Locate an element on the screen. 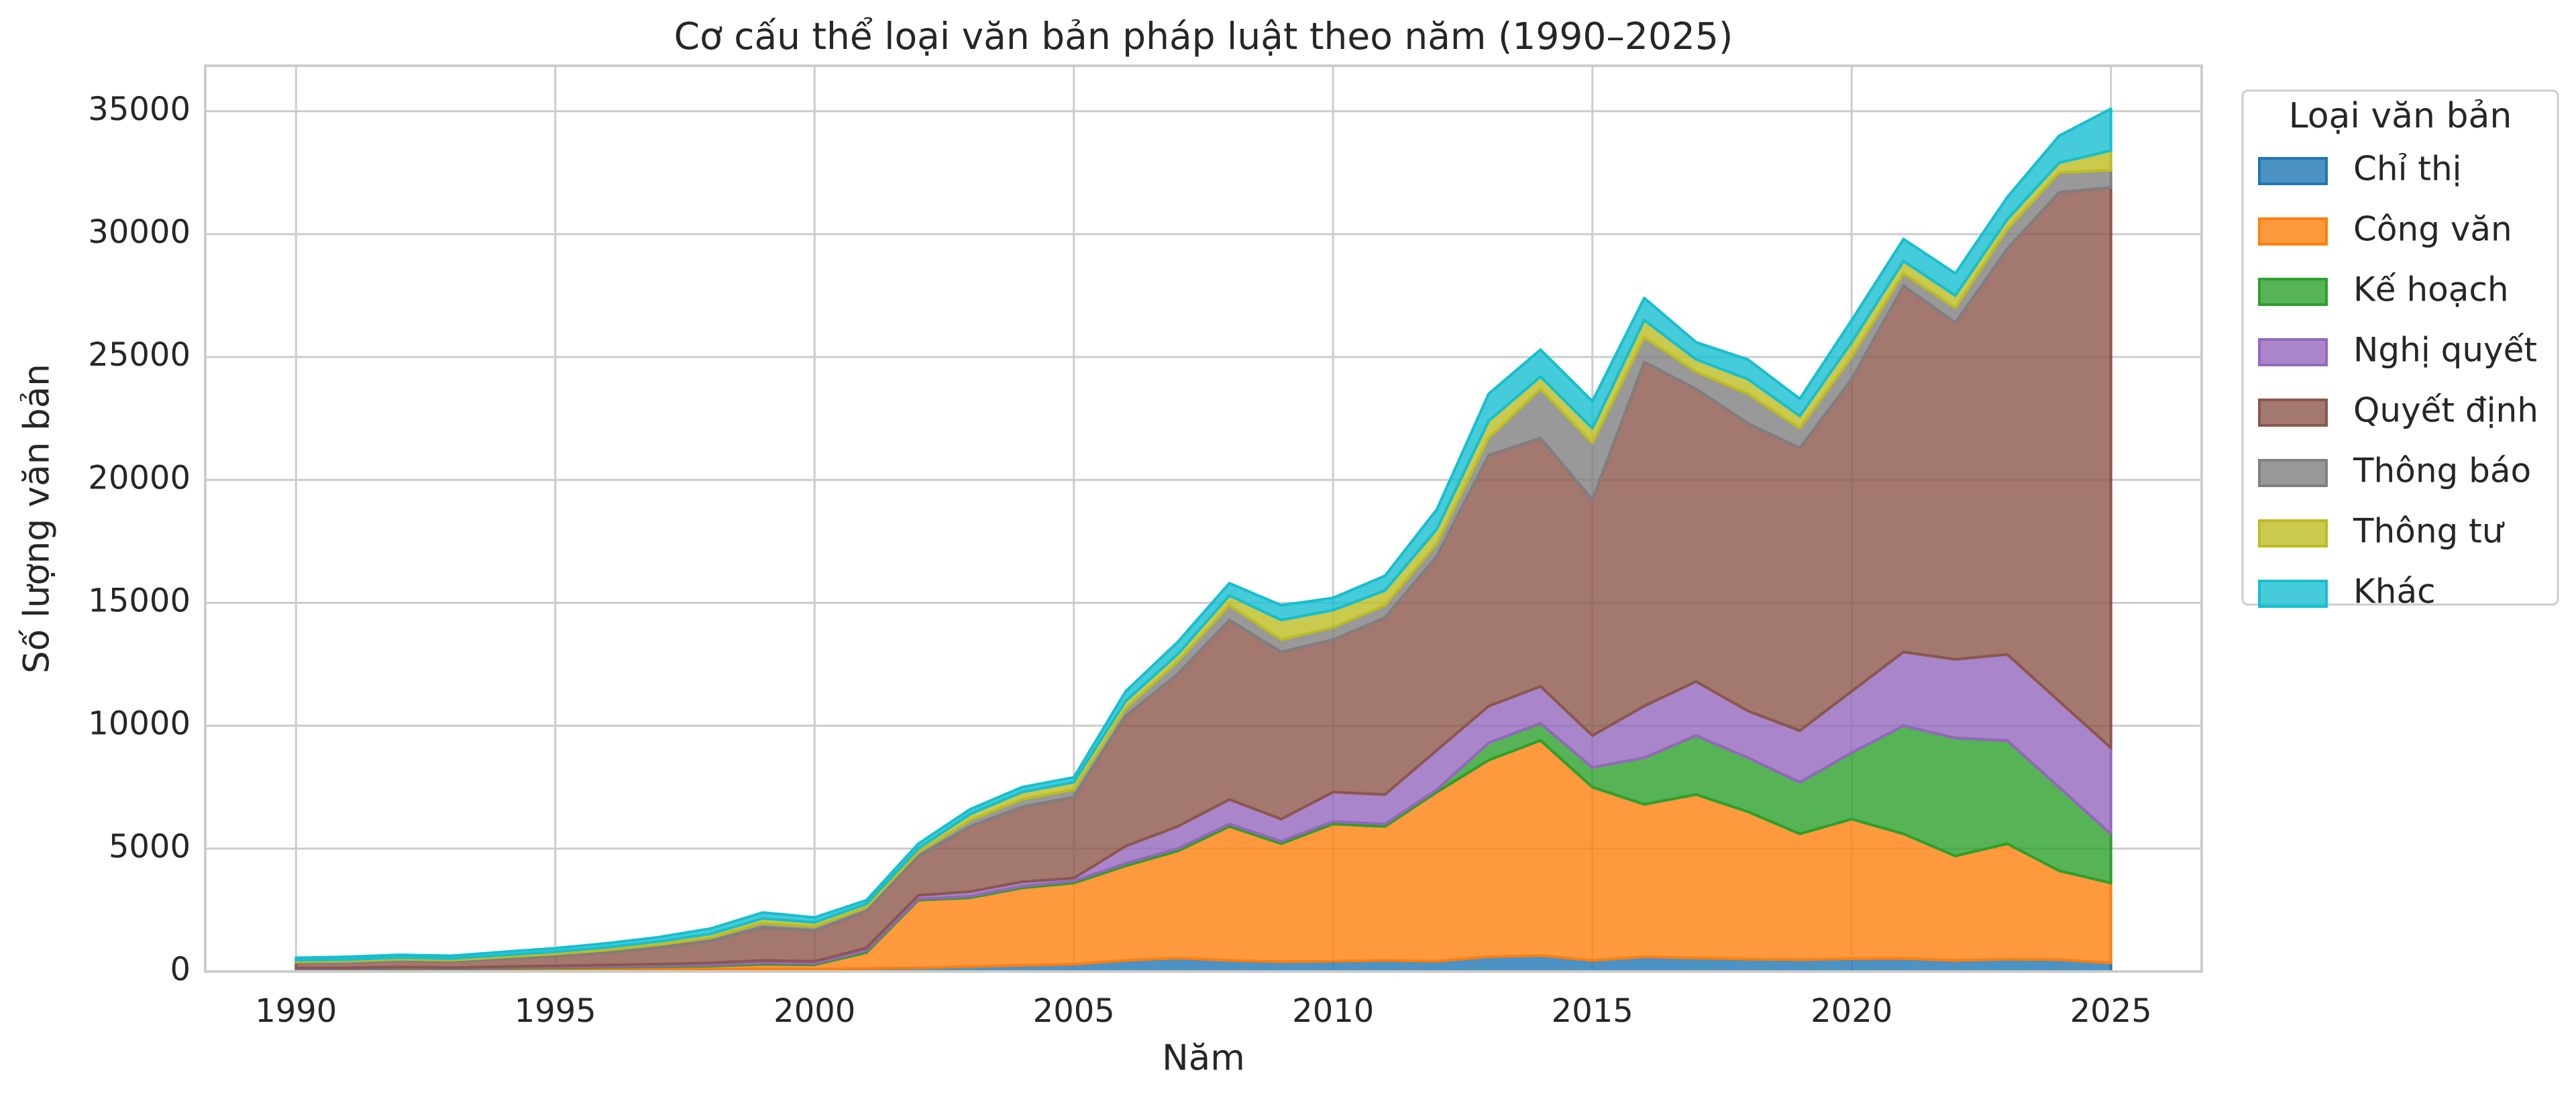 This screenshot has height=1099, width=2576. x-tick-label: 2020 is located at coordinates (1851, 1011).